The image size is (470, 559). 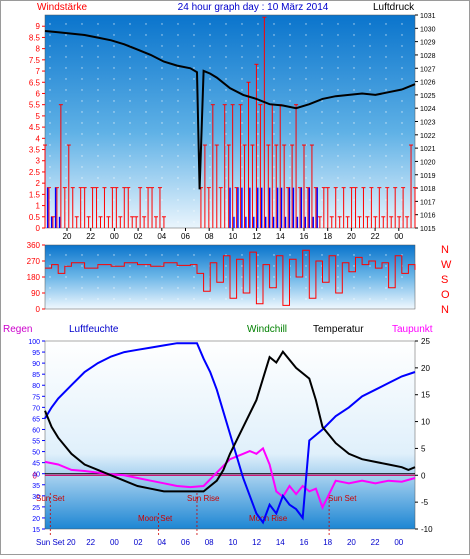 What do you see at coordinates (232, 236) in the screenshot?
I see `x-tick-label: 10` at bounding box center [232, 236].